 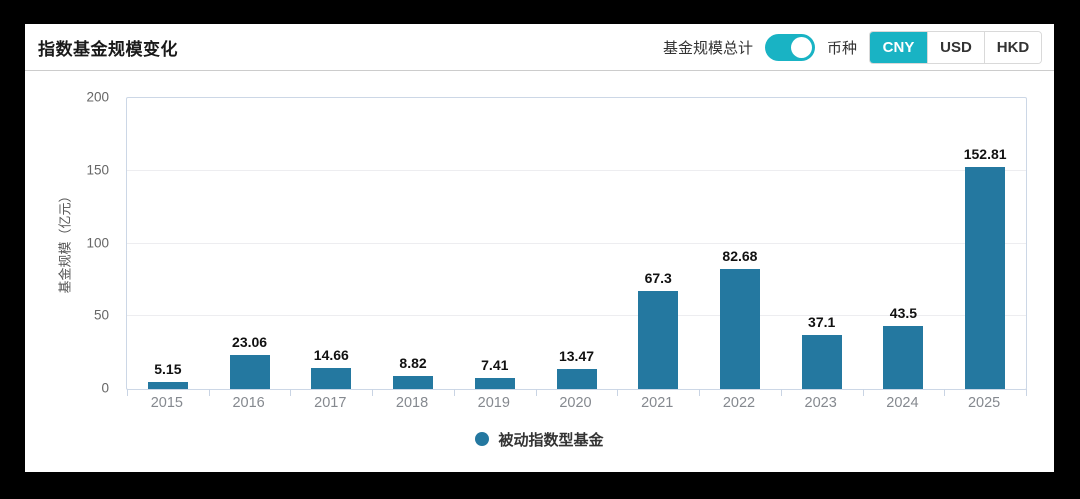 I want to click on toggle-knob-icon, so click(x=801, y=47).